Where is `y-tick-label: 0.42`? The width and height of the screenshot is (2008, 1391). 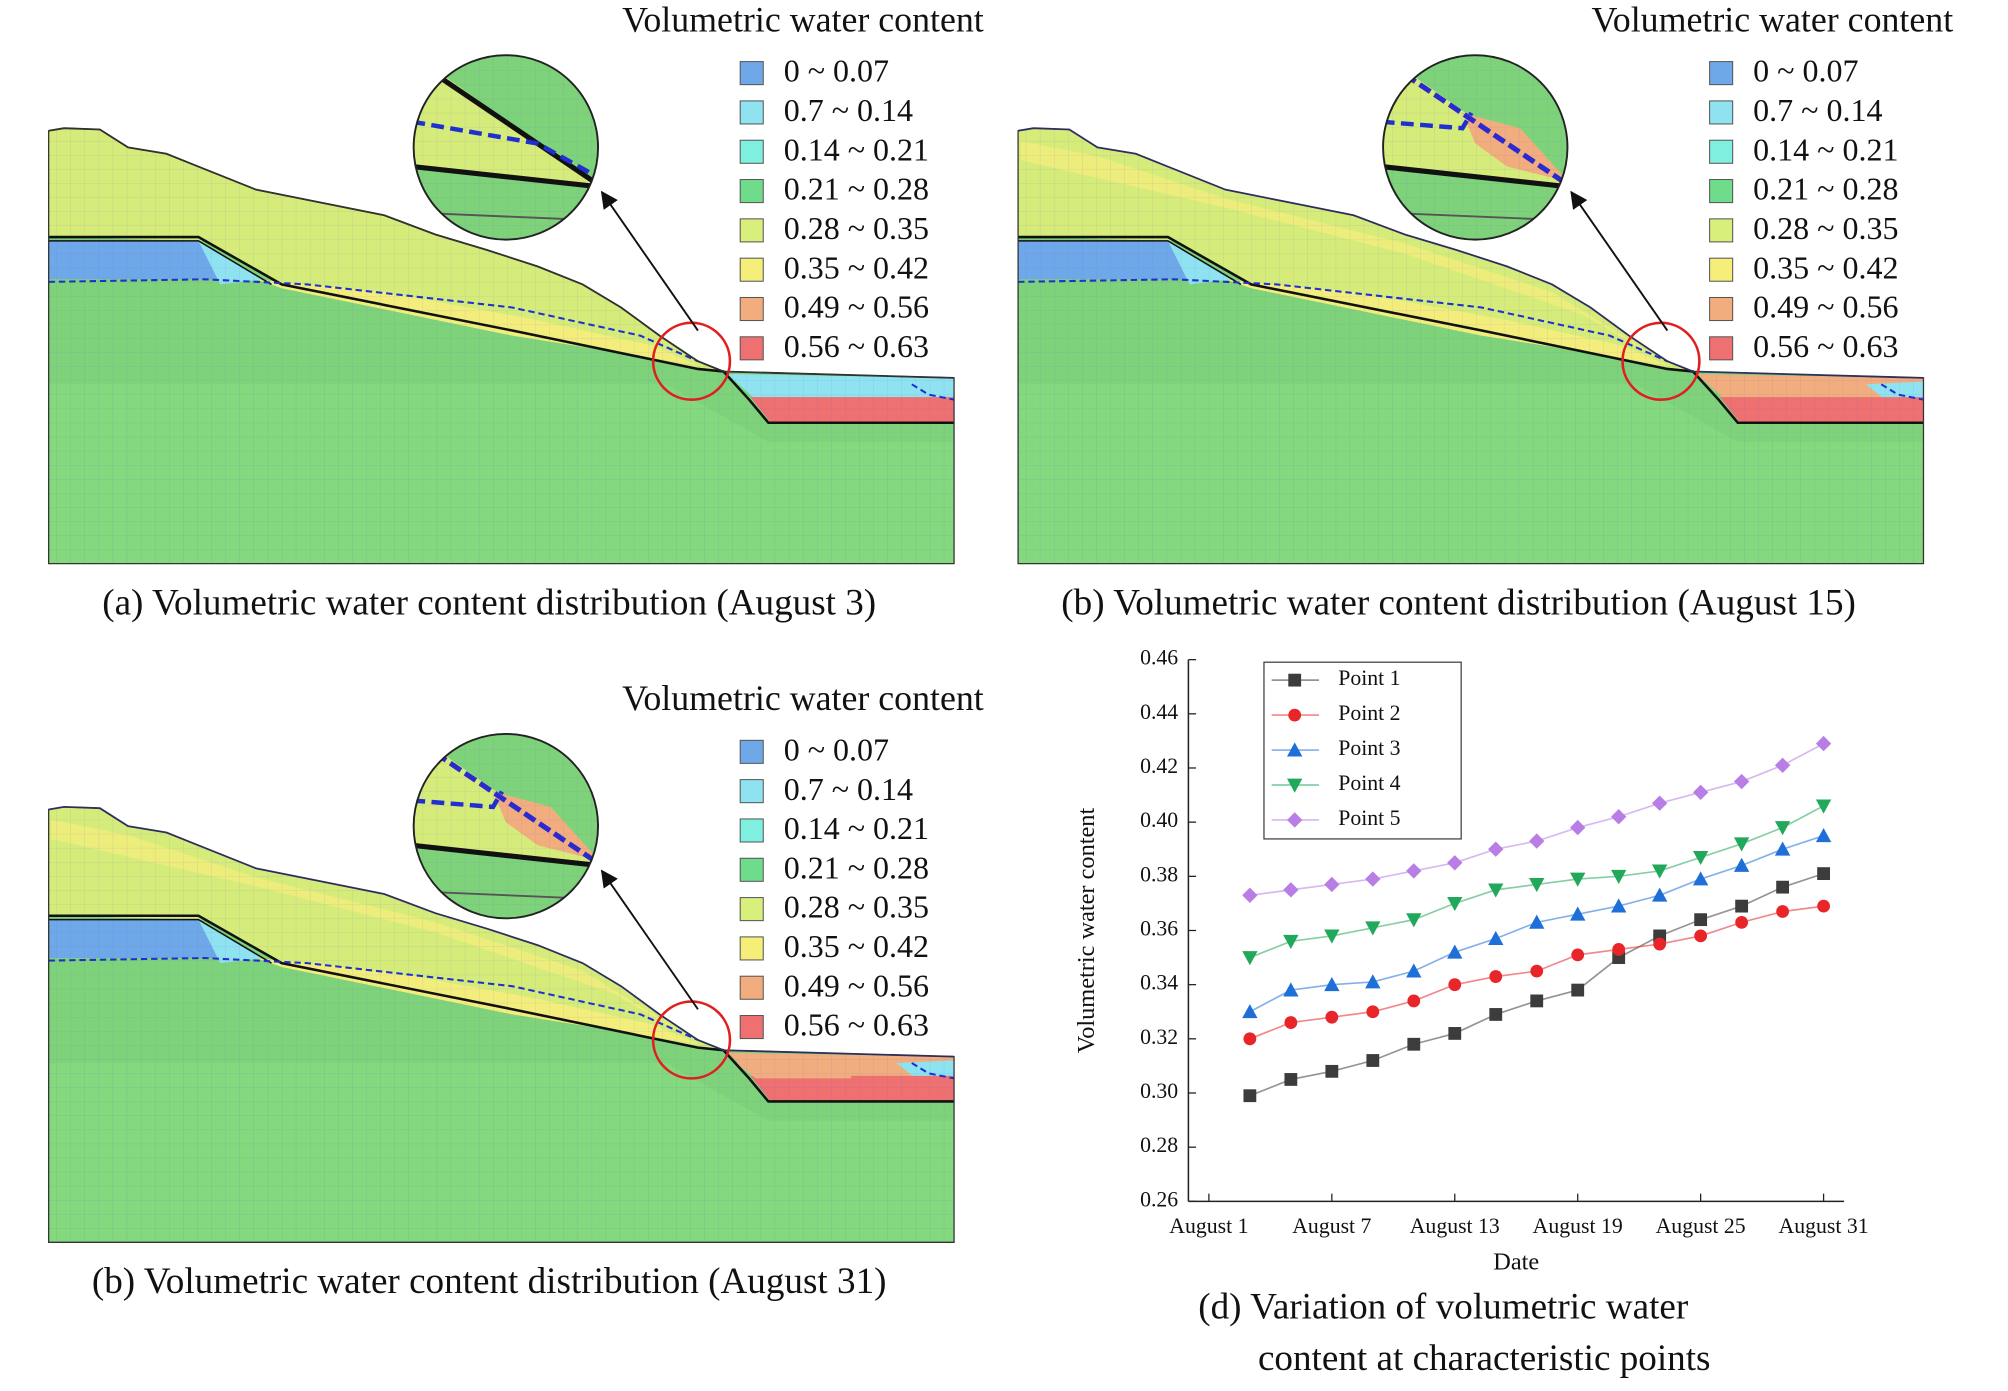 y-tick-label: 0.42 is located at coordinates (1159, 766).